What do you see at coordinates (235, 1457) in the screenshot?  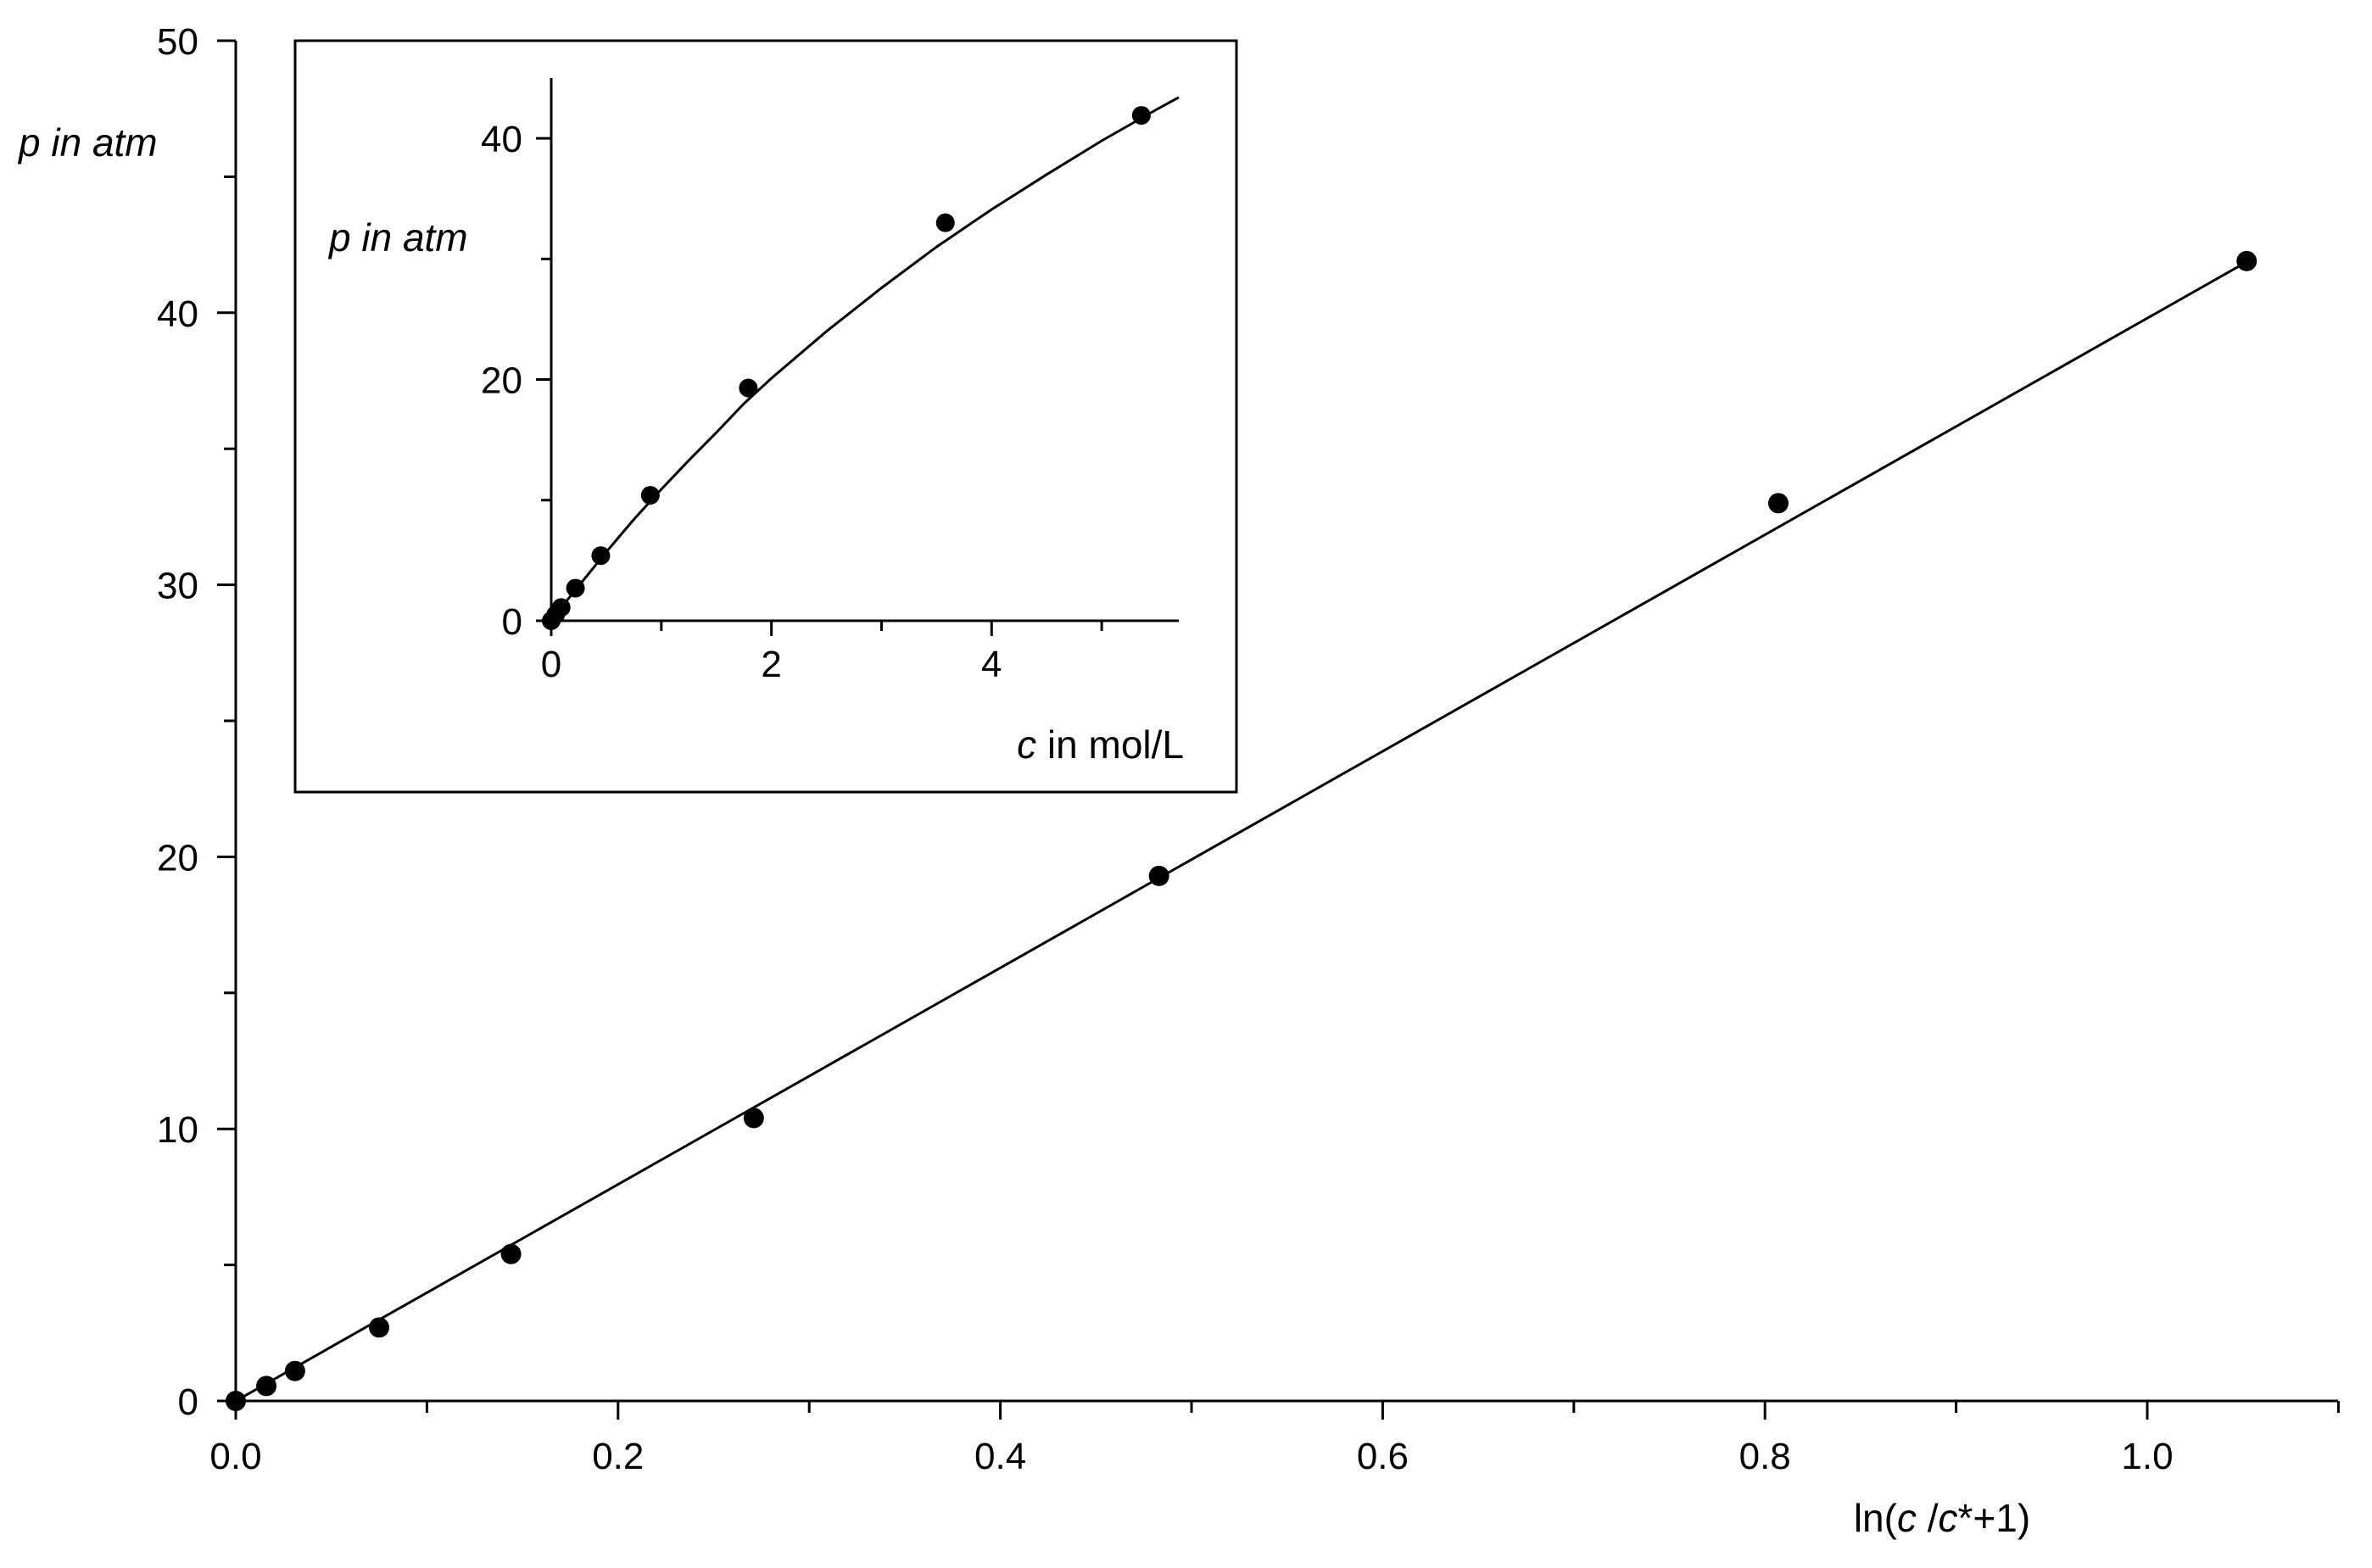 I see `x-tick-label: 0.0` at bounding box center [235, 1457].